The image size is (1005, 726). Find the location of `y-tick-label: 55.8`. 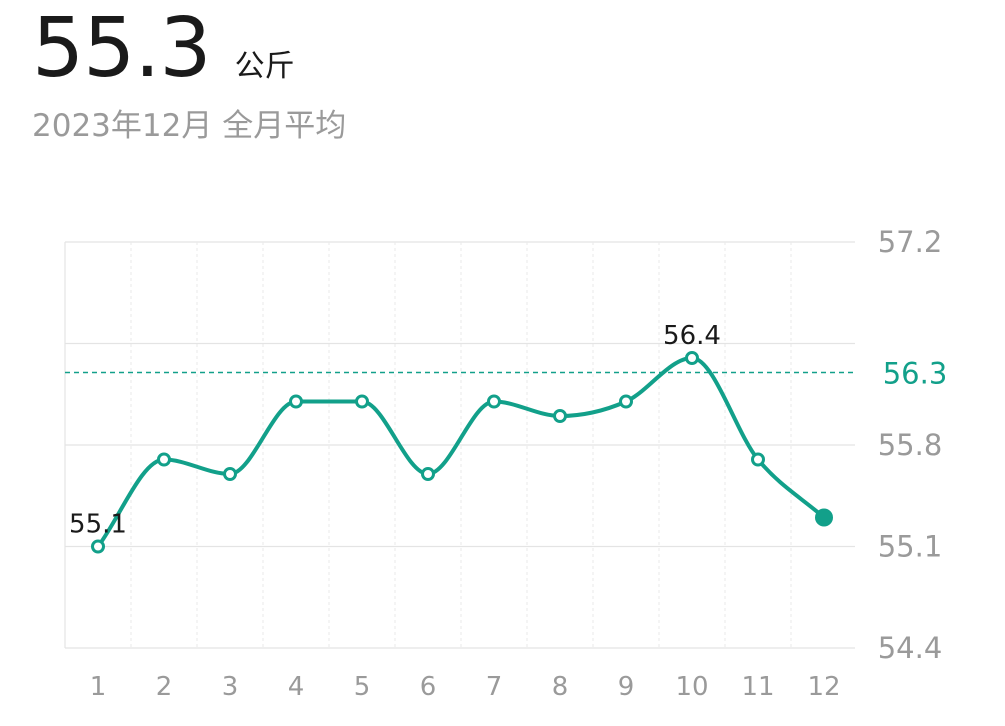

y-tick-label: 55.8 is located at coordinates (910, 445).